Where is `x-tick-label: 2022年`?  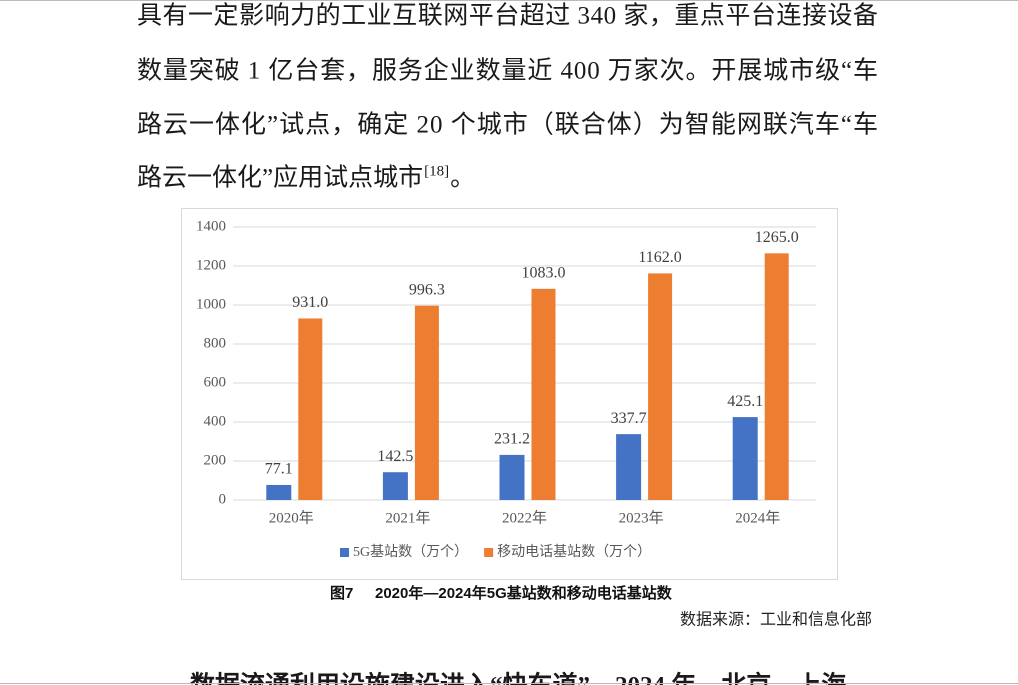 x-tick-label: 2022年 is located at coordinates (524, 517).